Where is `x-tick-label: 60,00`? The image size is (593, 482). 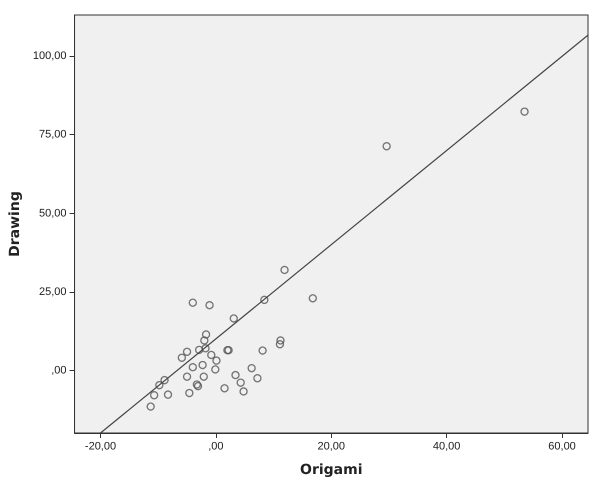
x-tick-label: 60,00 is located at coordinates (562, 446).